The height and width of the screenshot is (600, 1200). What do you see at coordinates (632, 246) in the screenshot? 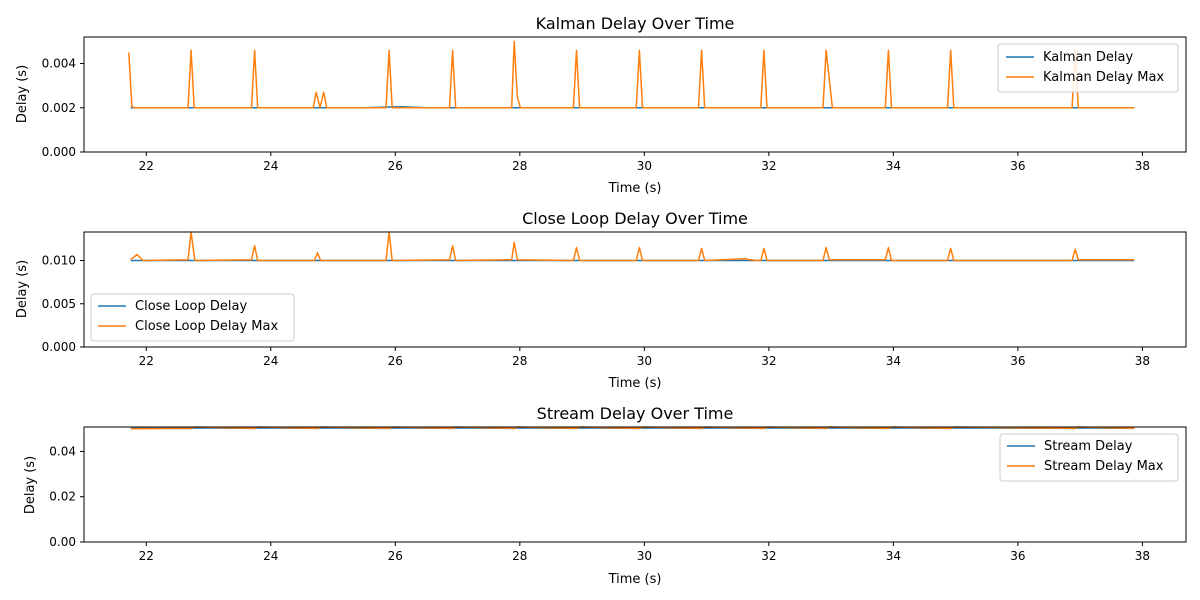
I see `series-line-close-loop-delay-max` at bounding box center [632, 246].